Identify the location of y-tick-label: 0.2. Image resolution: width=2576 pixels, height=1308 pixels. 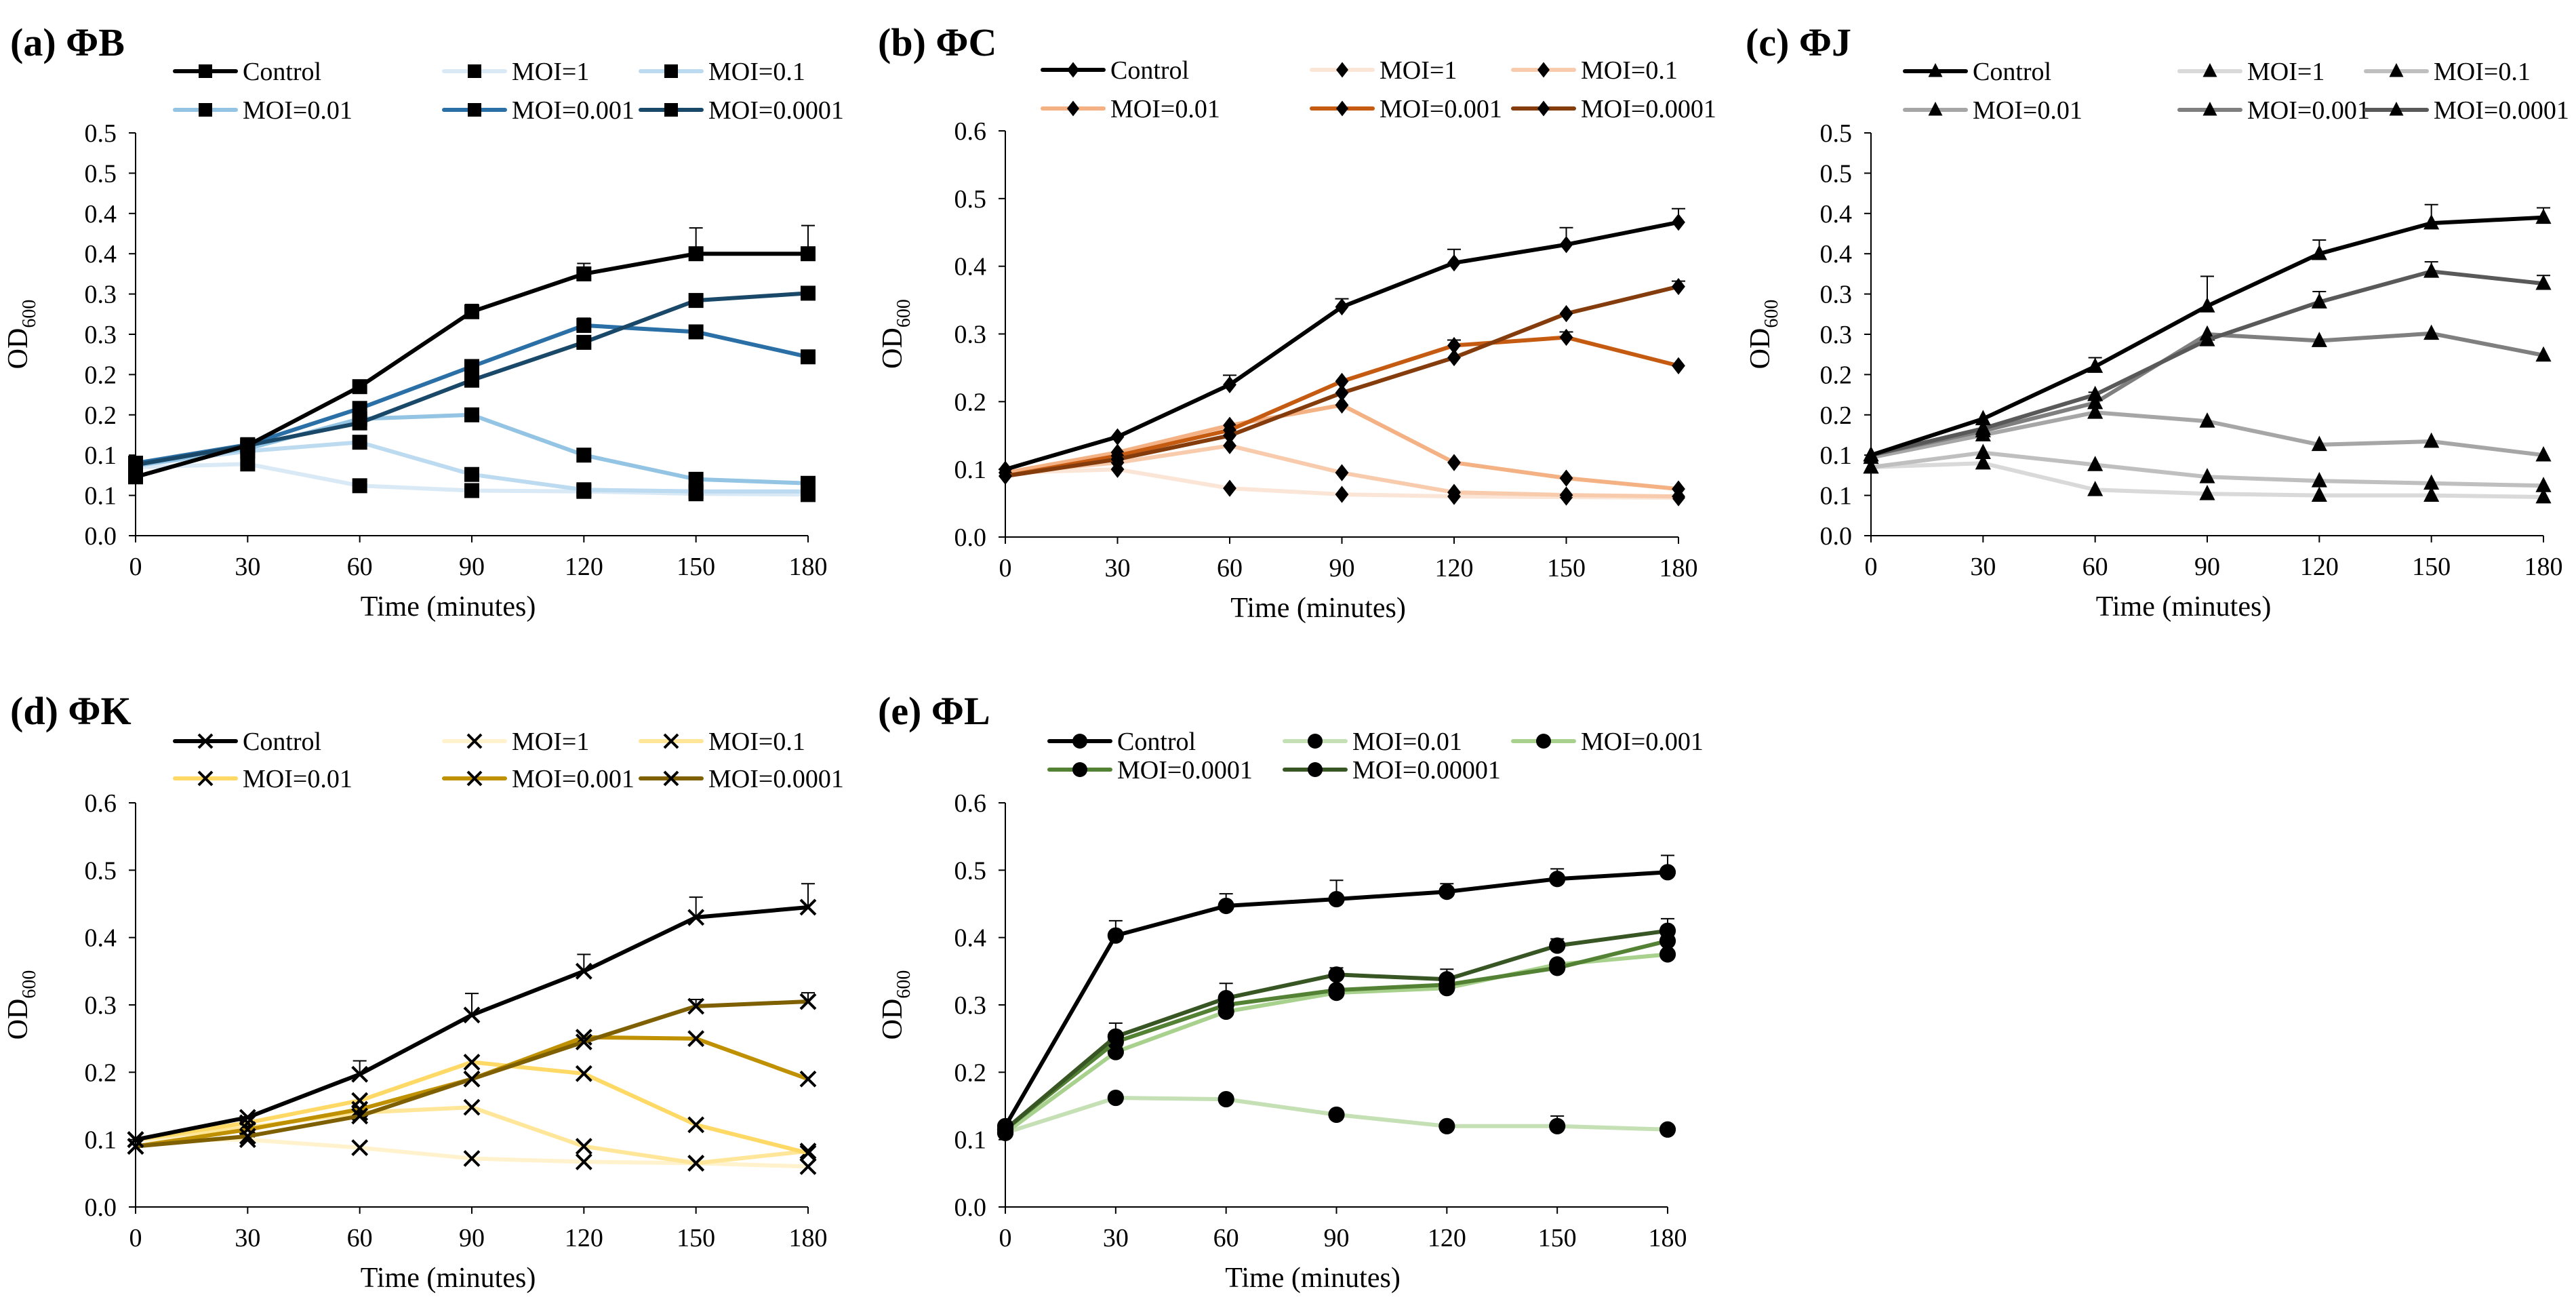
(970, 1073).